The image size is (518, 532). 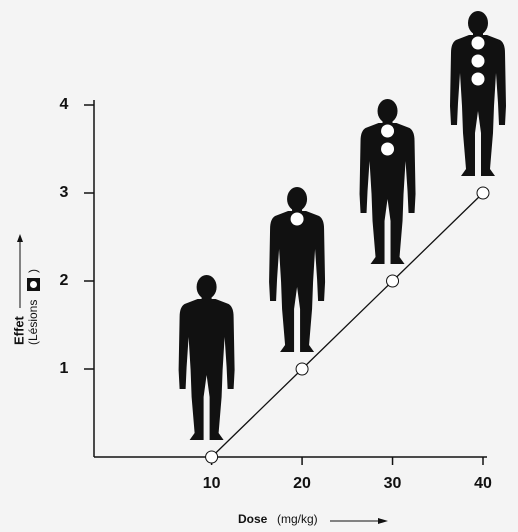 What do you see at coordinates (297, 519) in the screenshot?
I see `x-label-unit: (mg/kg)` at bounding box center [297, 519].